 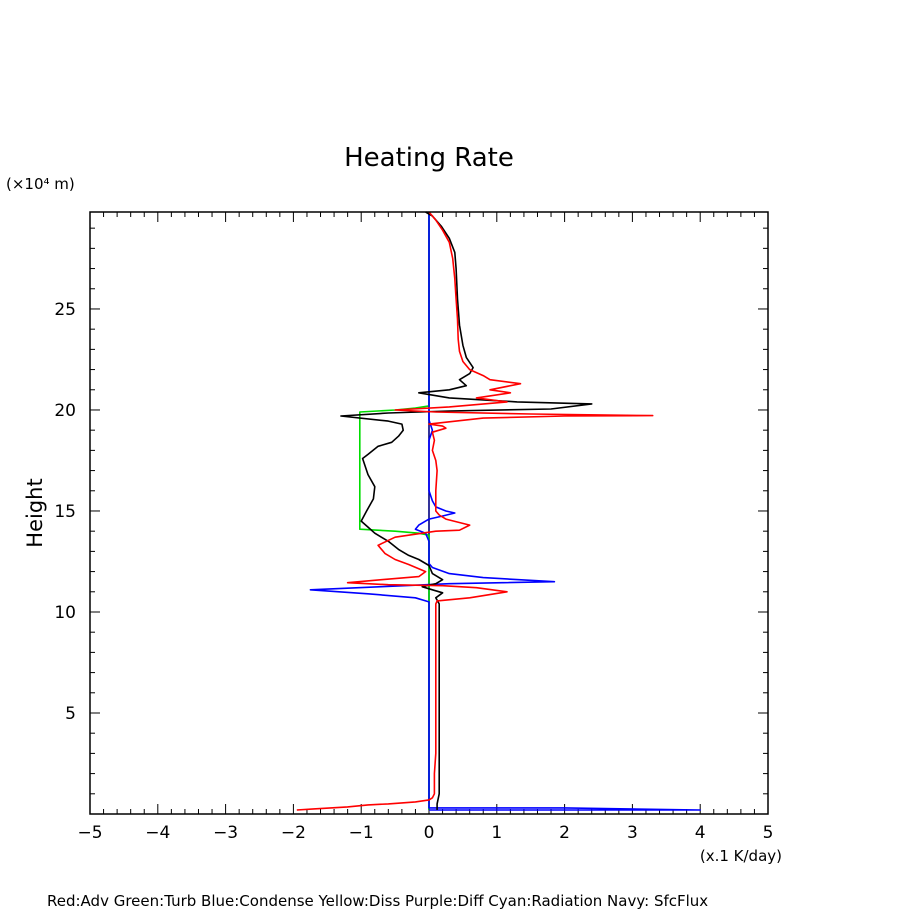 I want to click on x-tick-labels: −5 −4 −3 −2 −1 0 1 2 3 4 5, so click(x=425, y=833).